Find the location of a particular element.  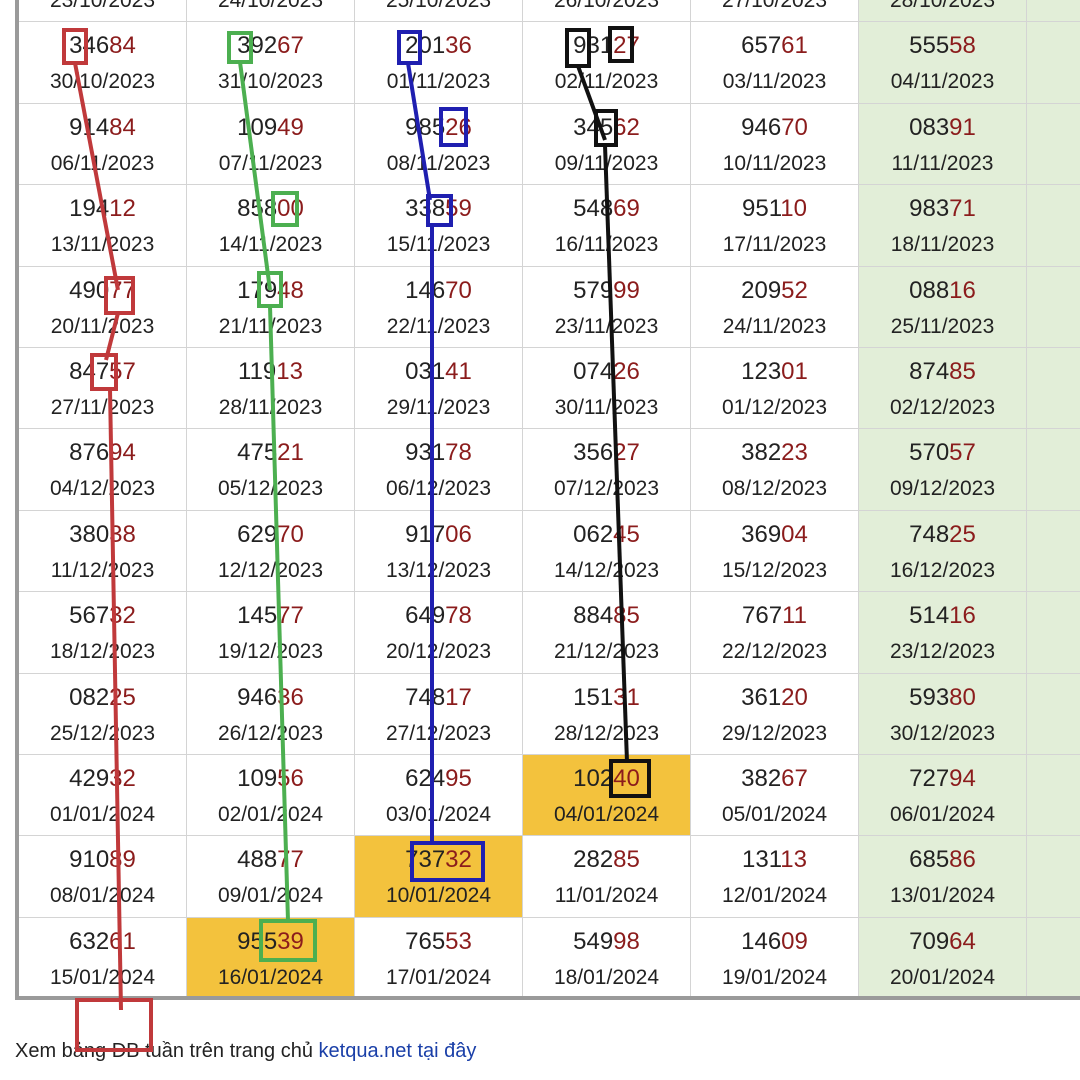

result-number: 93127 is located at coordinates (606, 46).